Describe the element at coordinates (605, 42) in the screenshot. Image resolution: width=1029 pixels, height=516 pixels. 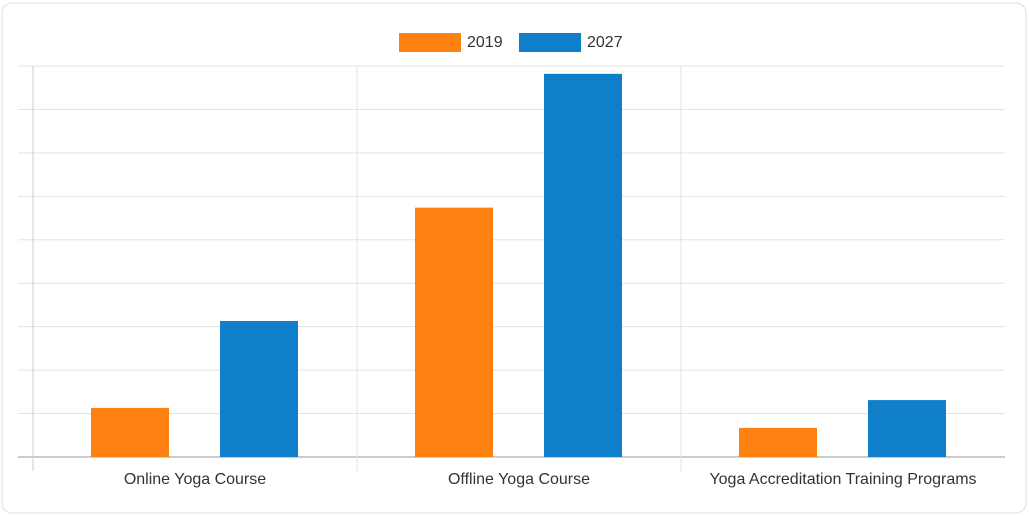
I see `legend-label: 2027` at that location.